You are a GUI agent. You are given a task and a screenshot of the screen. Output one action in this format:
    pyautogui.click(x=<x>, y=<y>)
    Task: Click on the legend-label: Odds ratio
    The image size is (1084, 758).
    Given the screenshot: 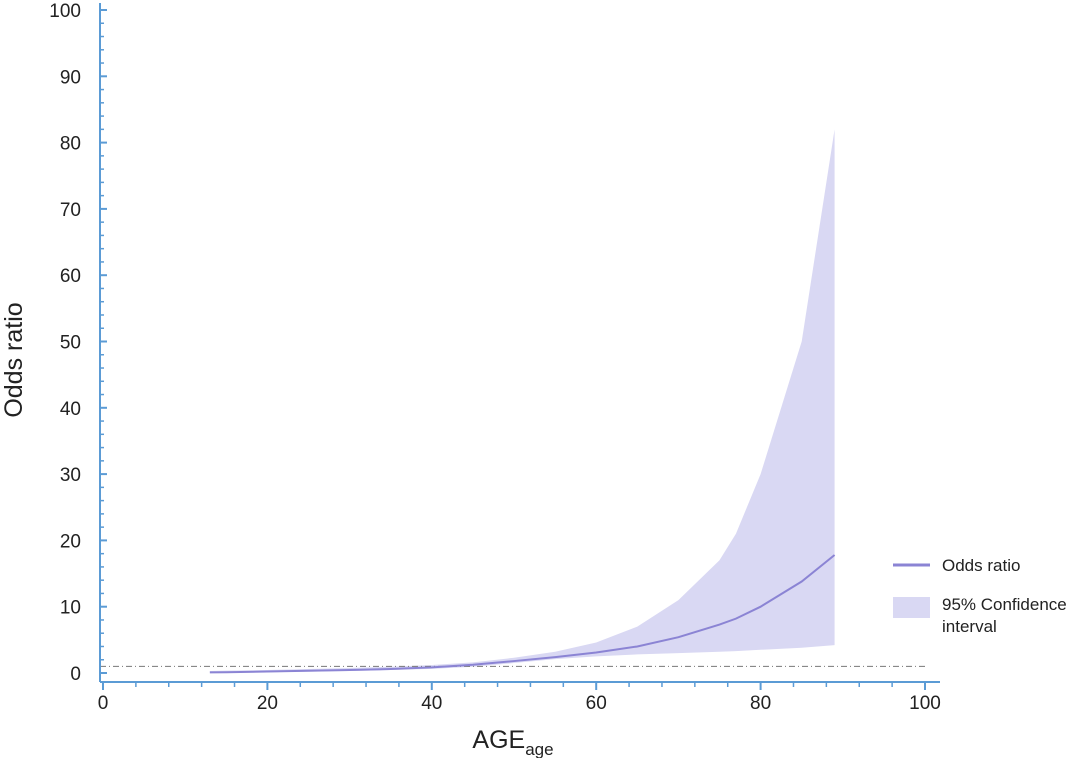 What is the action you would take?
    pyautogui.click(x=981, y=565)
    